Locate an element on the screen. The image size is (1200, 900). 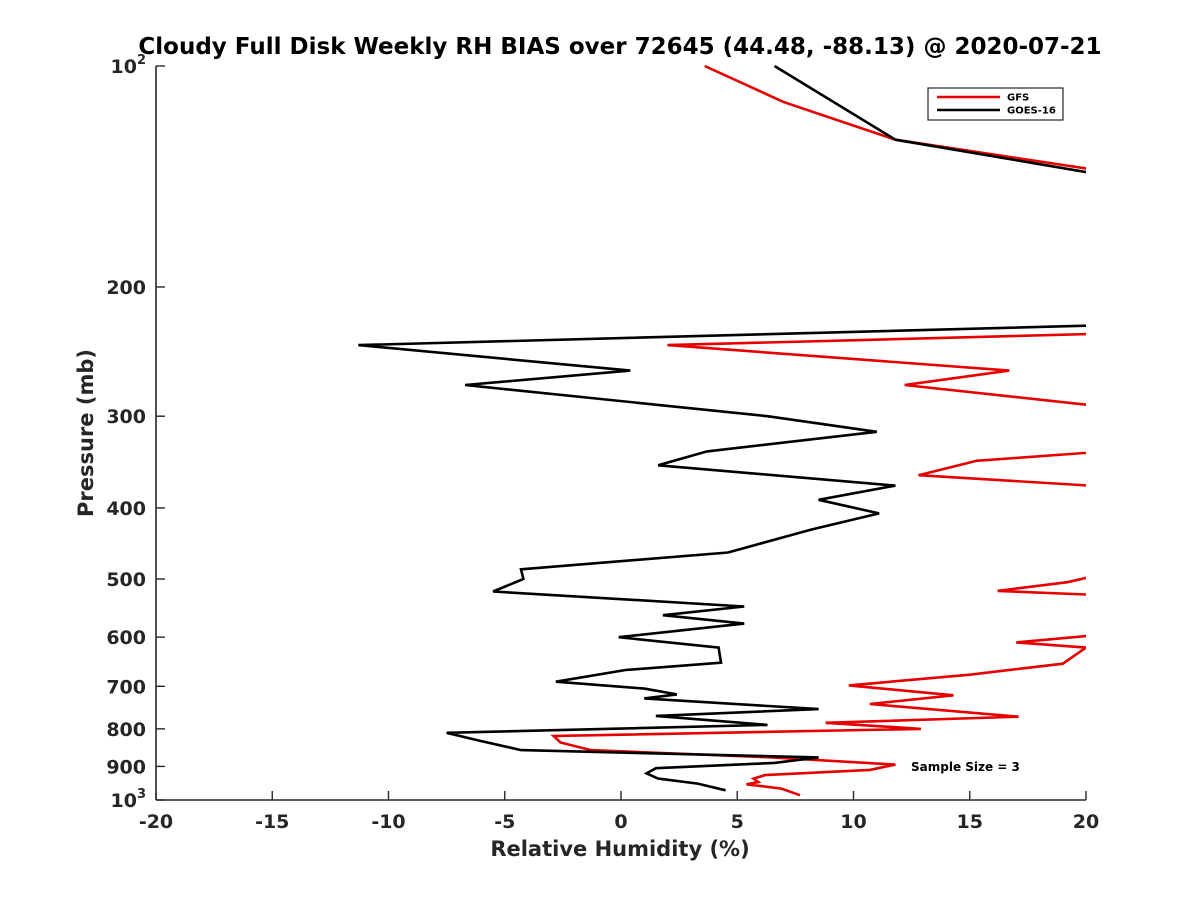
x-tick-label: 5 is located at coordinates (737, 822).